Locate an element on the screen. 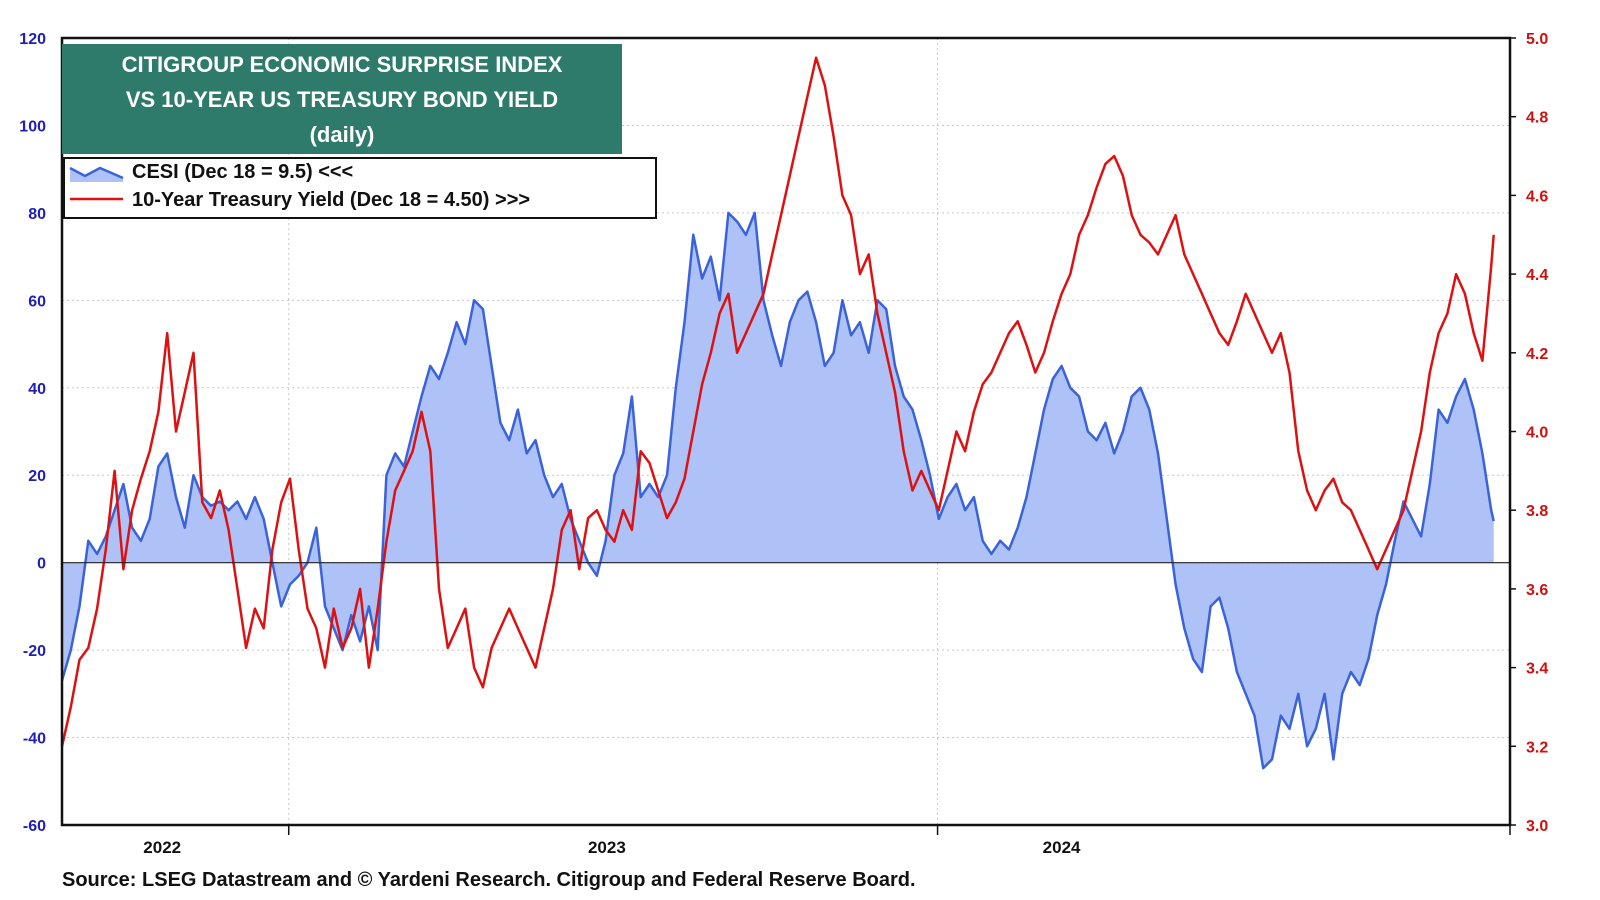  right-tick-label: 3.2 is located at coordinates (1537, 747).